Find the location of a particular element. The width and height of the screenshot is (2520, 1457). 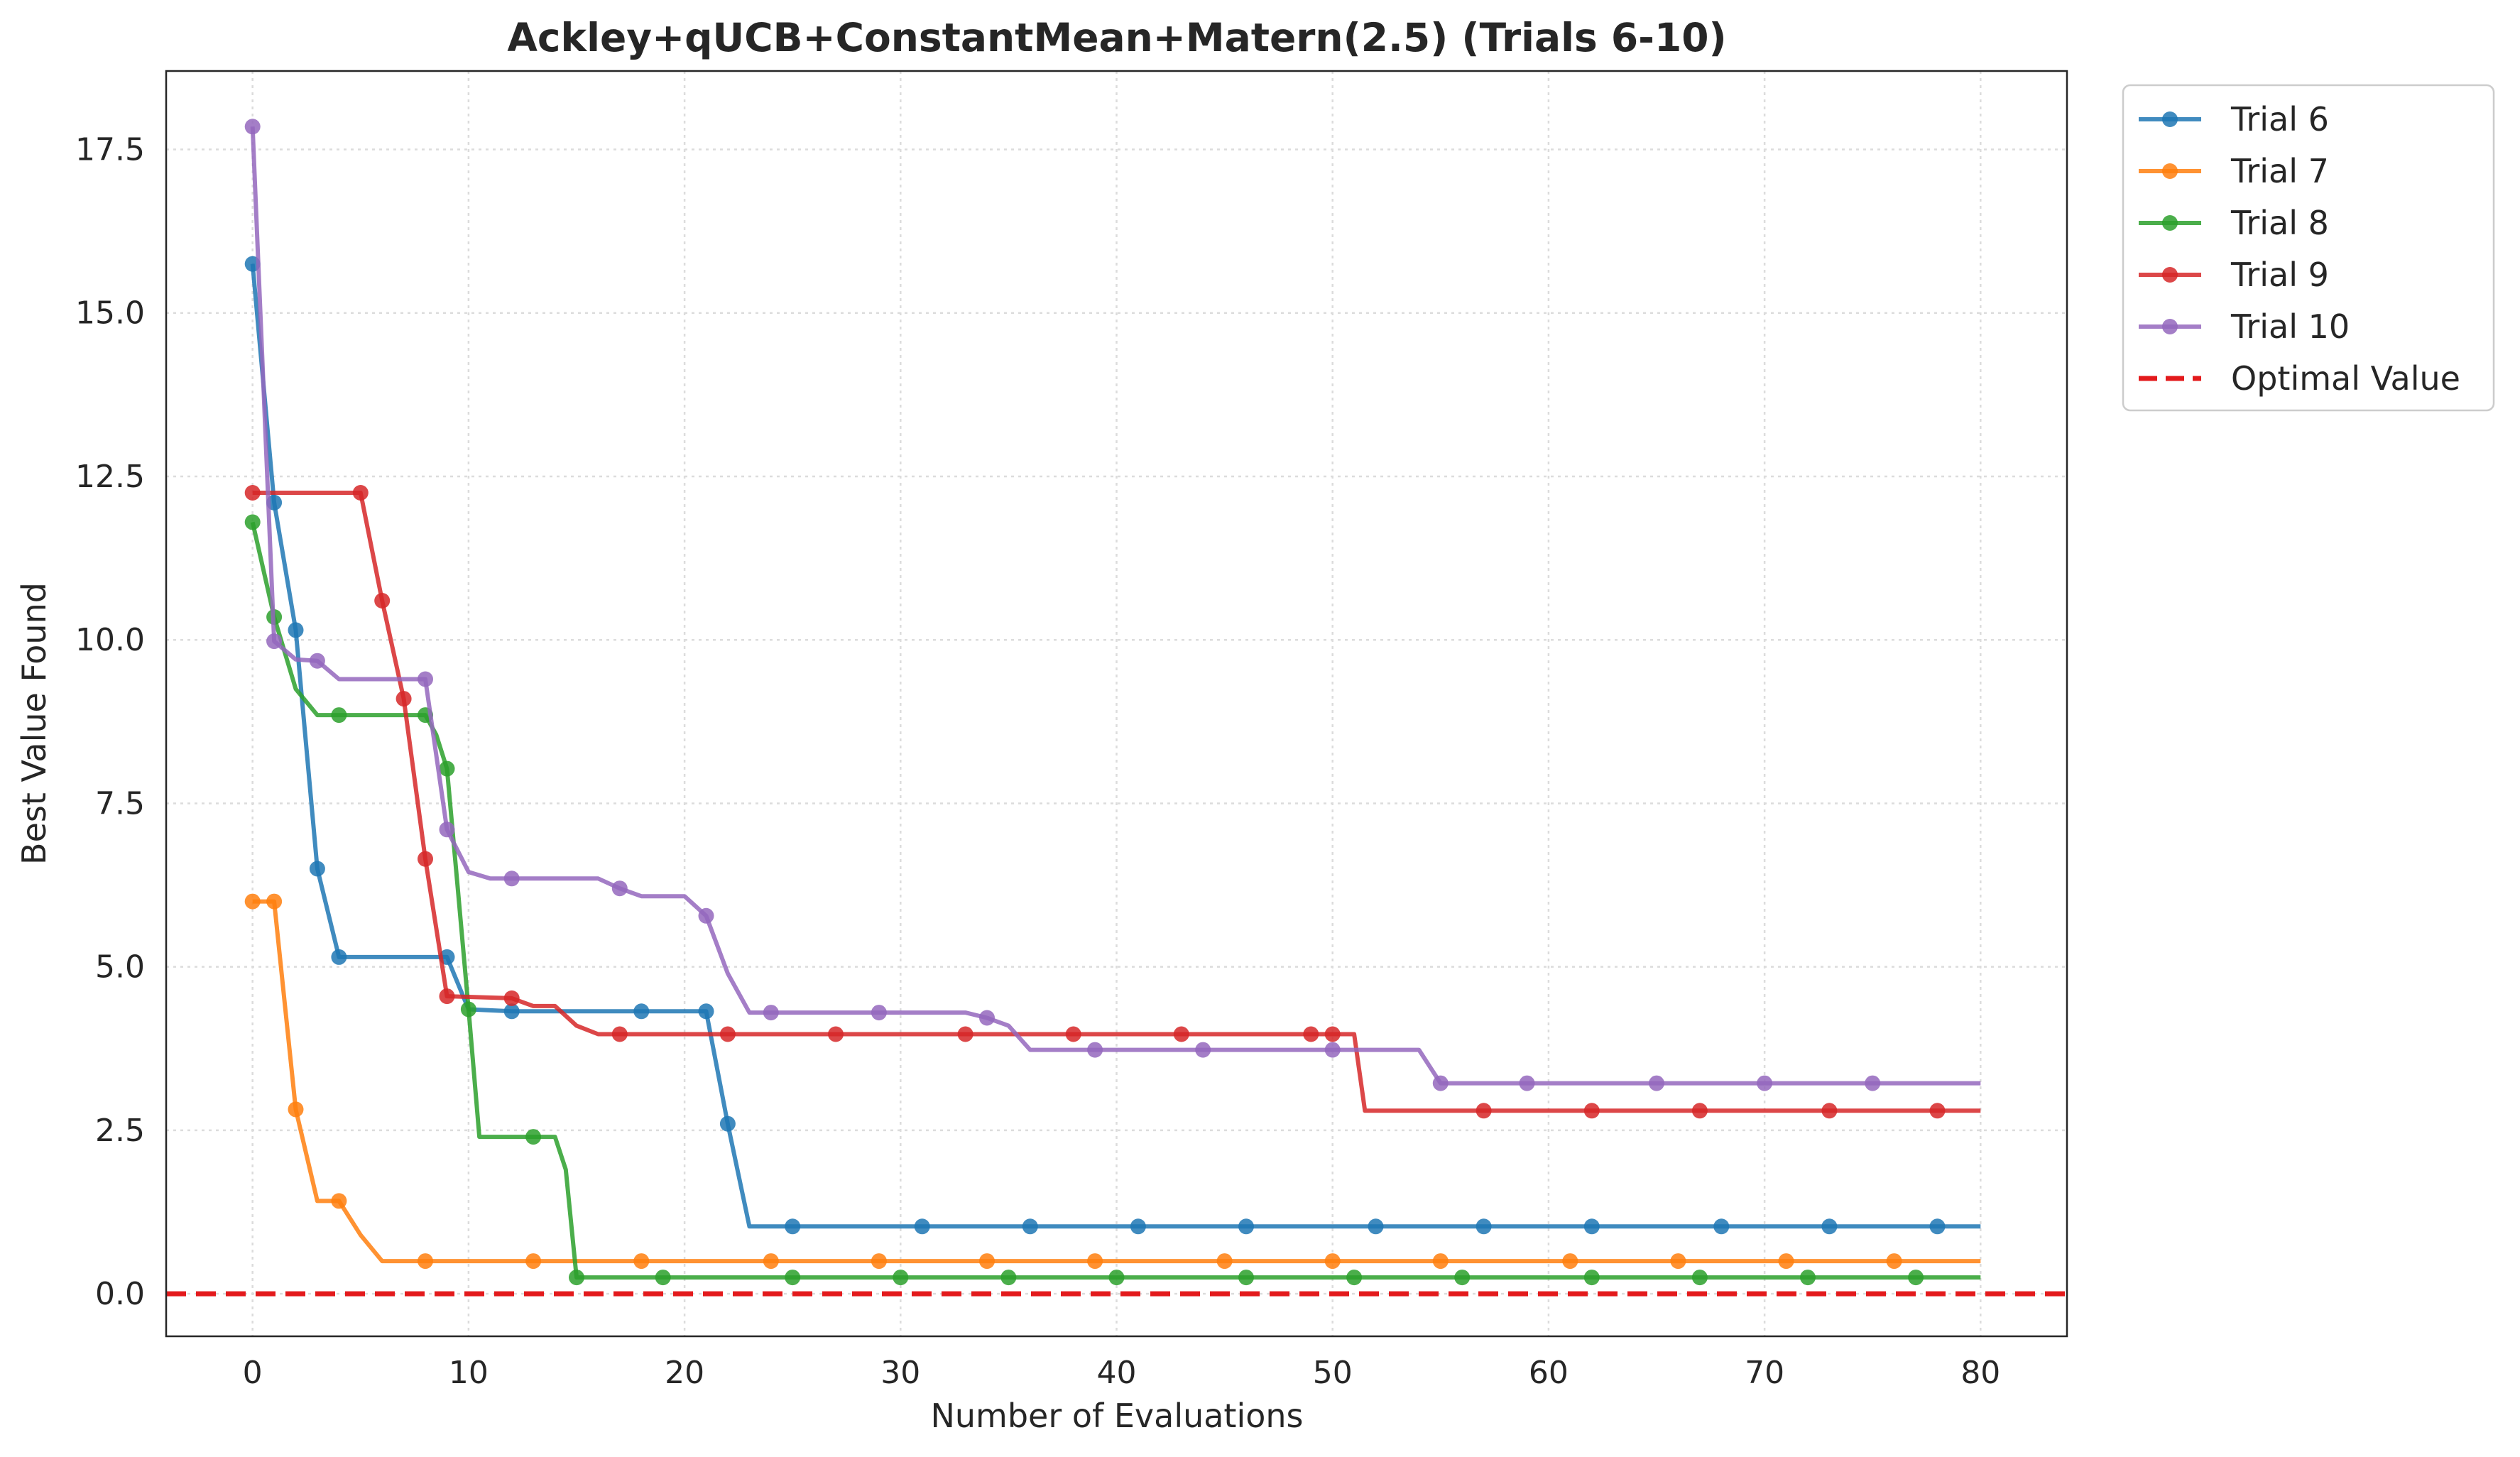

legend-item-trial-8: Trial 8 is located at coordinates (2234, 223).